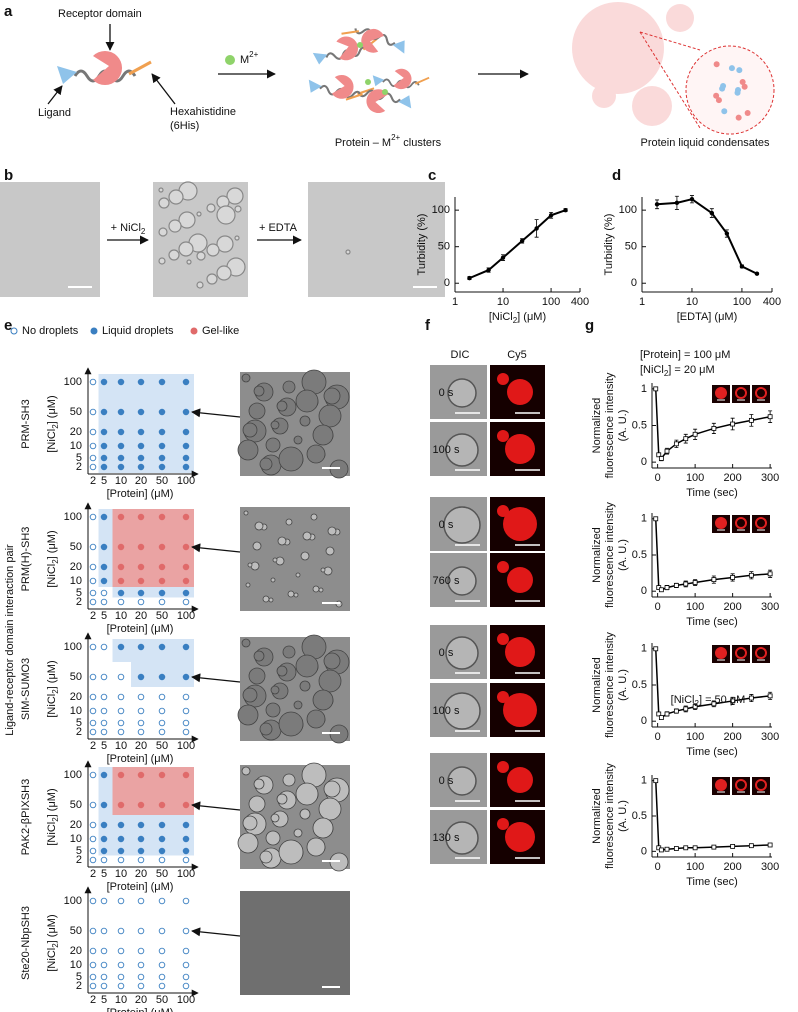  What do you see at coordinates (722, 700) in the screenshot?
I see `text-part: ] = 50 μM` at bounding box center [722, 700].